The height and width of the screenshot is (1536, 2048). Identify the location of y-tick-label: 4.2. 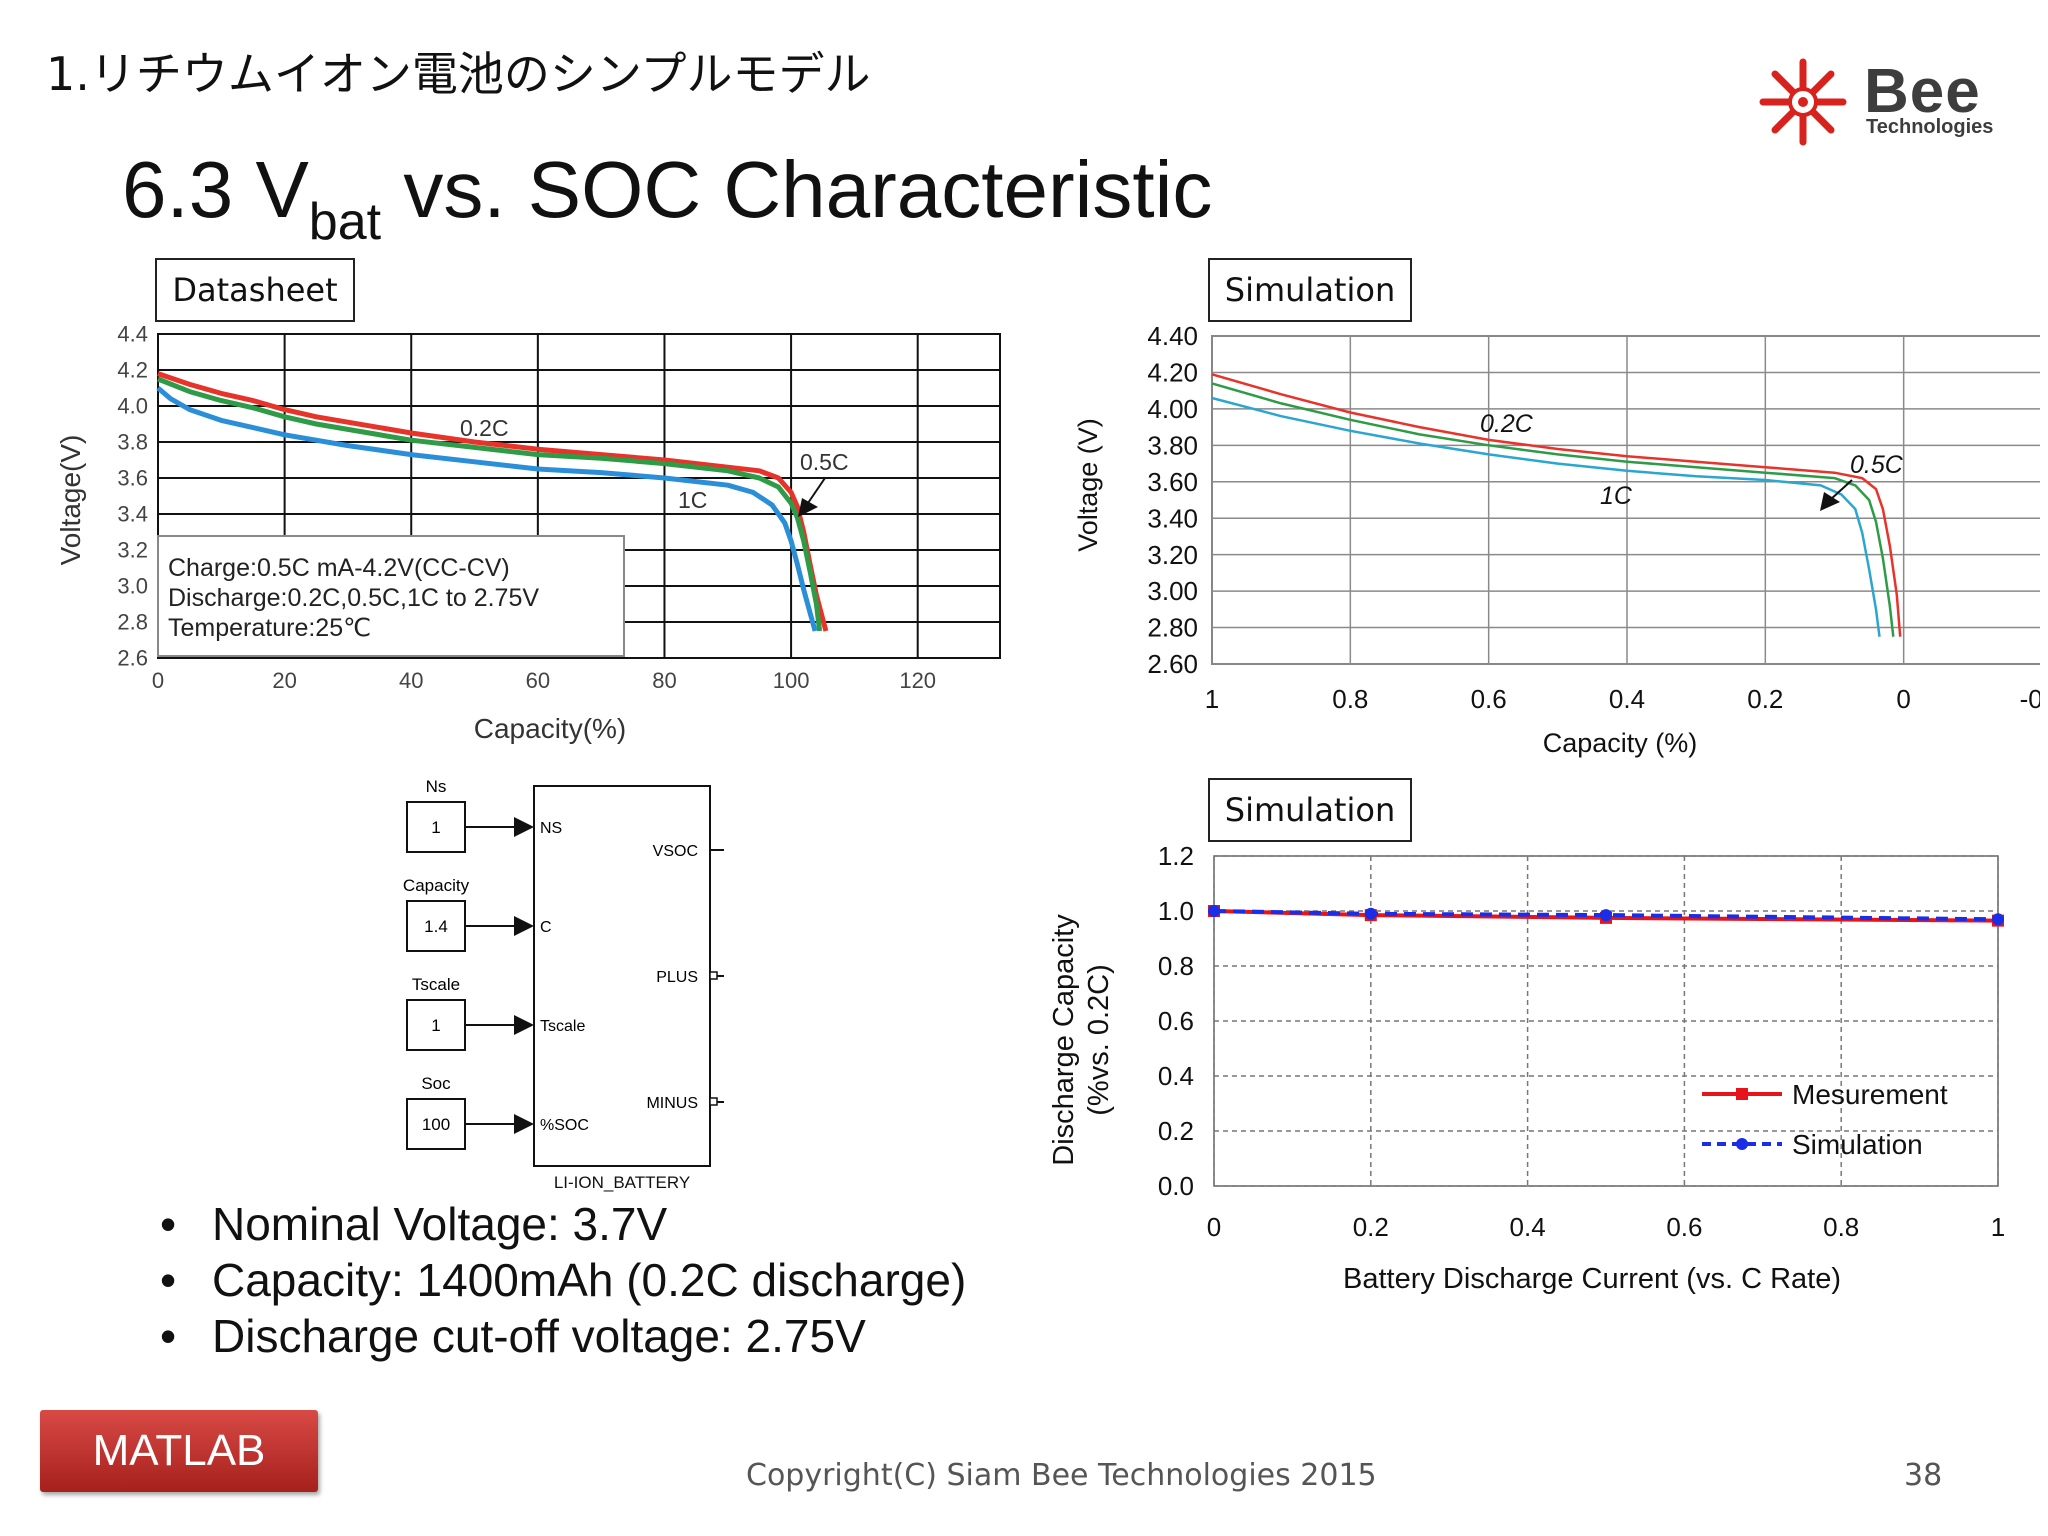
(132, 370).